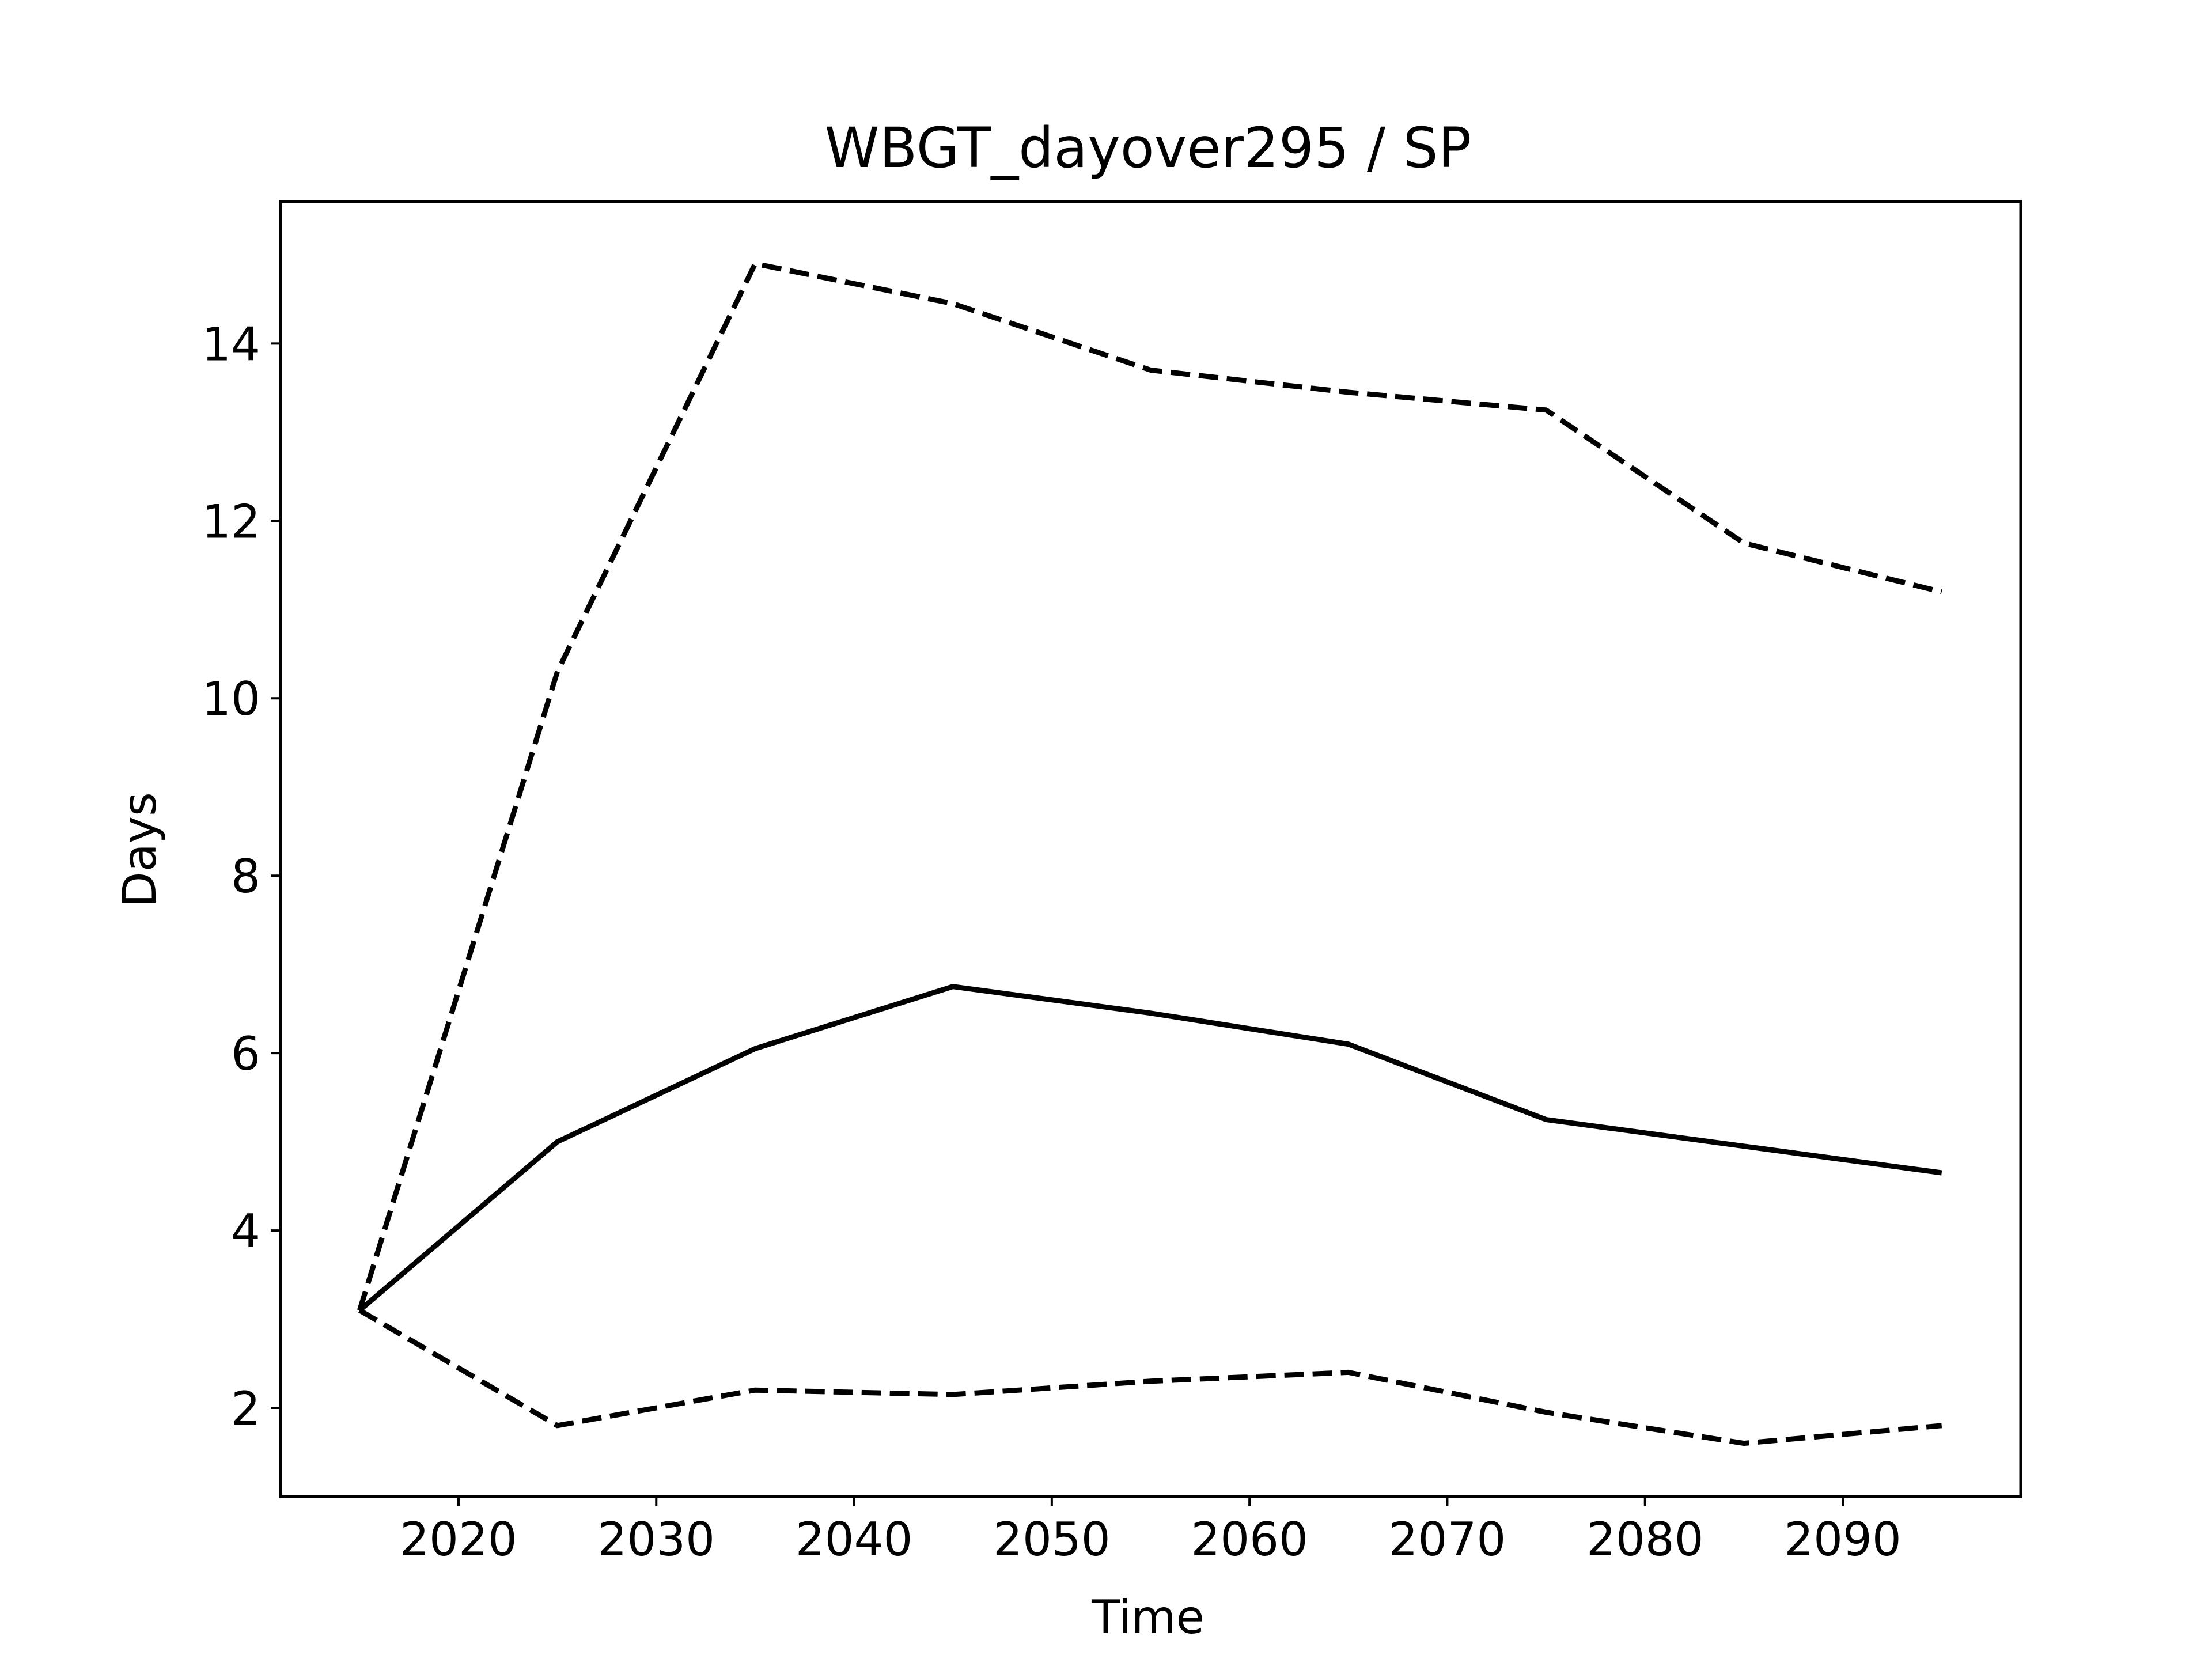  Describe the element at coordinates (245, 876) in the screenshot. I see `y-tick-label: 8` at that location.